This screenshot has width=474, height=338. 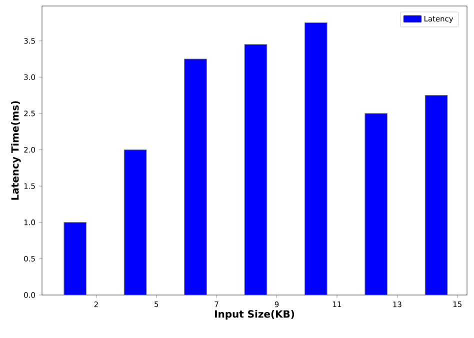 What do you see at coordinates (254, 315) in the screenshot?
I see `x-axis-title: Input Size(KB)` at bounding box center [254, 315].